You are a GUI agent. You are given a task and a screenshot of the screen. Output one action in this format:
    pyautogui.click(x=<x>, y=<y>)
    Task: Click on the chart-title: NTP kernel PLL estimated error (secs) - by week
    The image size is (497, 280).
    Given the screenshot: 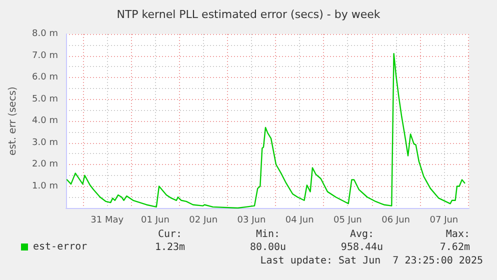 What is the action you would take?
    pyautogui.click(x=248, y=14)
    